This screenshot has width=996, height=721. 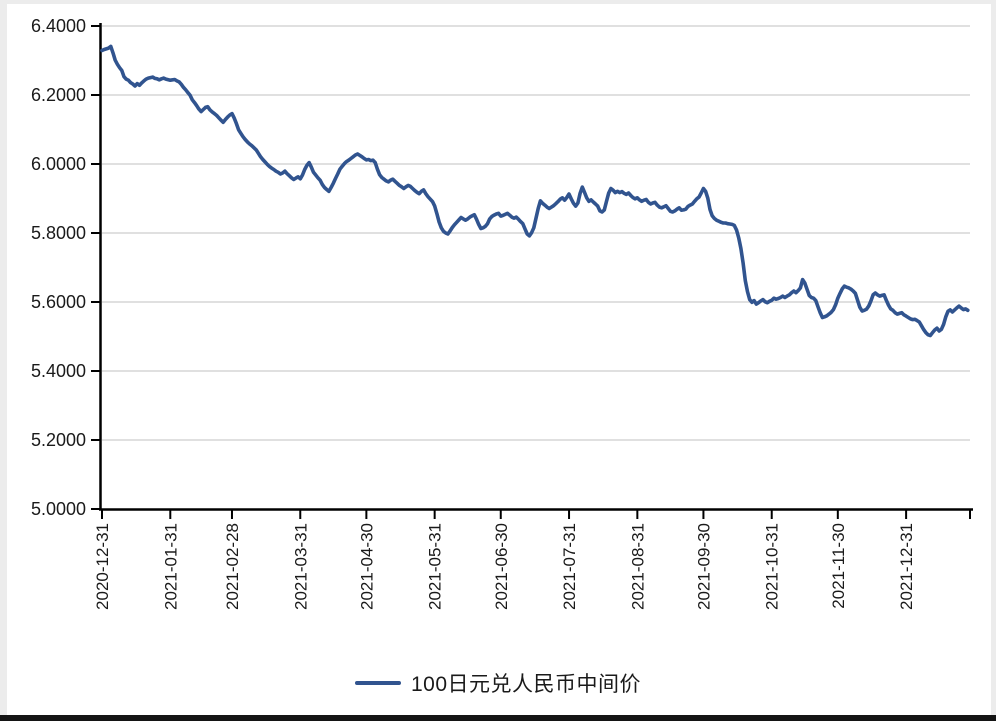 What do you see at coordinates (58, 302) in the screenshot?
I see `y-axis-label: 5.6000` at bounding box center [58, 302].